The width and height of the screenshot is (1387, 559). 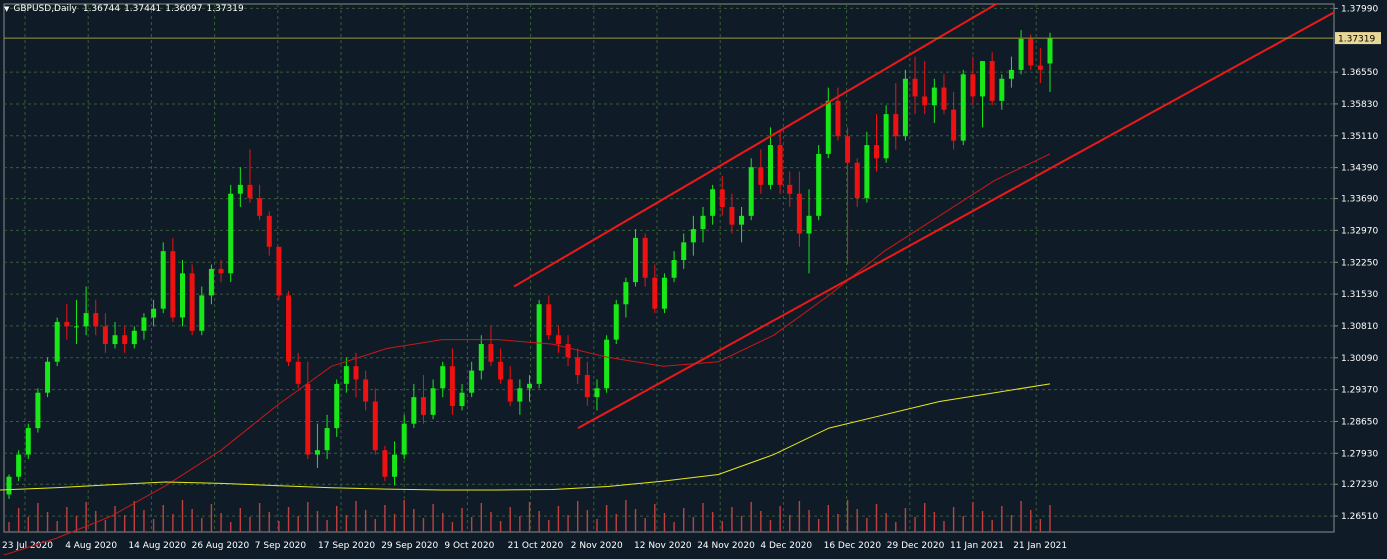 What do you see at coordinates (225, 9) in the screenshot?
I see `close-value: 1.37319` at bounding box center [225, 9].